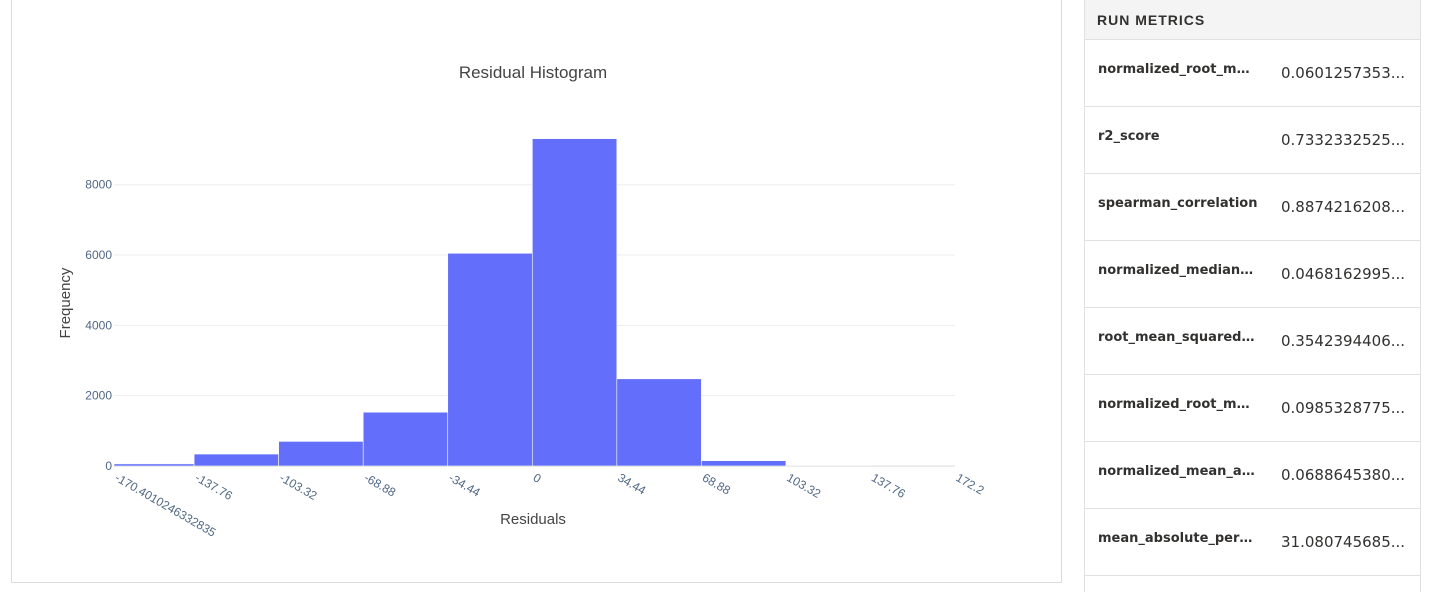 The height and width of the screenshot is (592, 1439). I want to click on y-axis-title: Frequency, so click(65, 302).